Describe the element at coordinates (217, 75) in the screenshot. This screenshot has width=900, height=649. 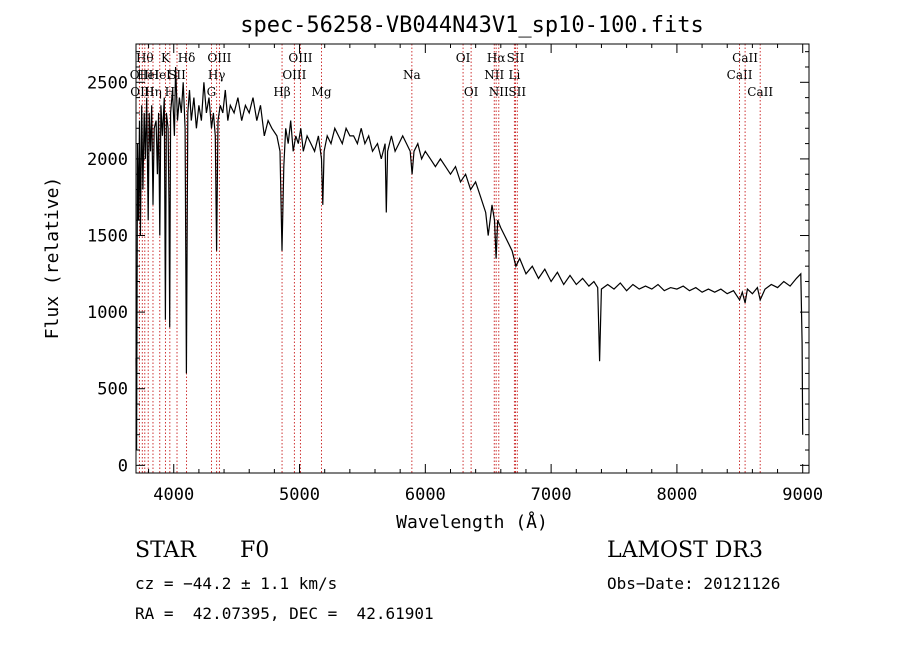
I see `marker-label: Hγ` at that location.